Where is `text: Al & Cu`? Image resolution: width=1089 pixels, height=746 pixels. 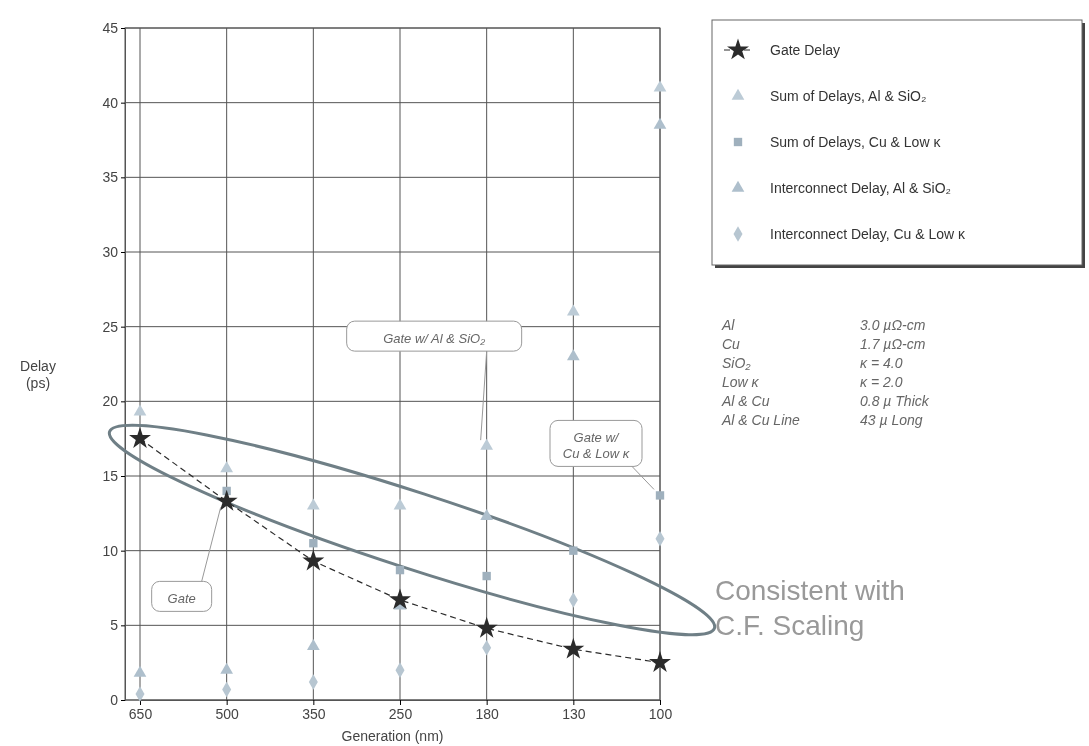 text: Al & Cu is located at coordinates (745, 401).